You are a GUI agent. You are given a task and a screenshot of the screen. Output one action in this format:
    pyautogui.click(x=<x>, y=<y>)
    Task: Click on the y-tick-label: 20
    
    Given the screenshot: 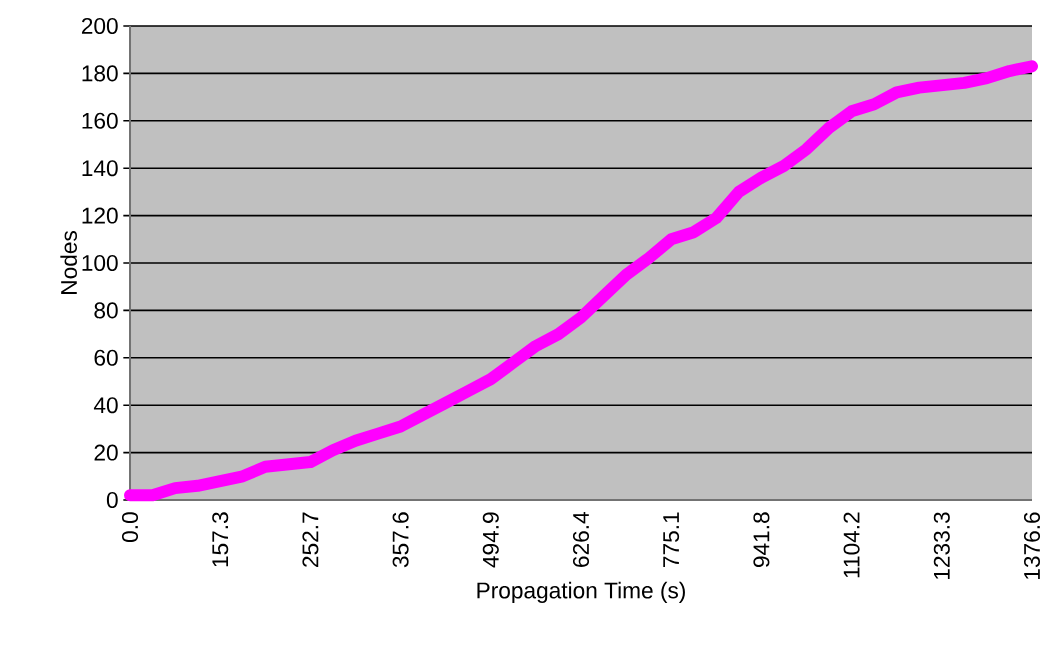 What is the action you would take?
    pyautogui.click(x=106, y=452)
    